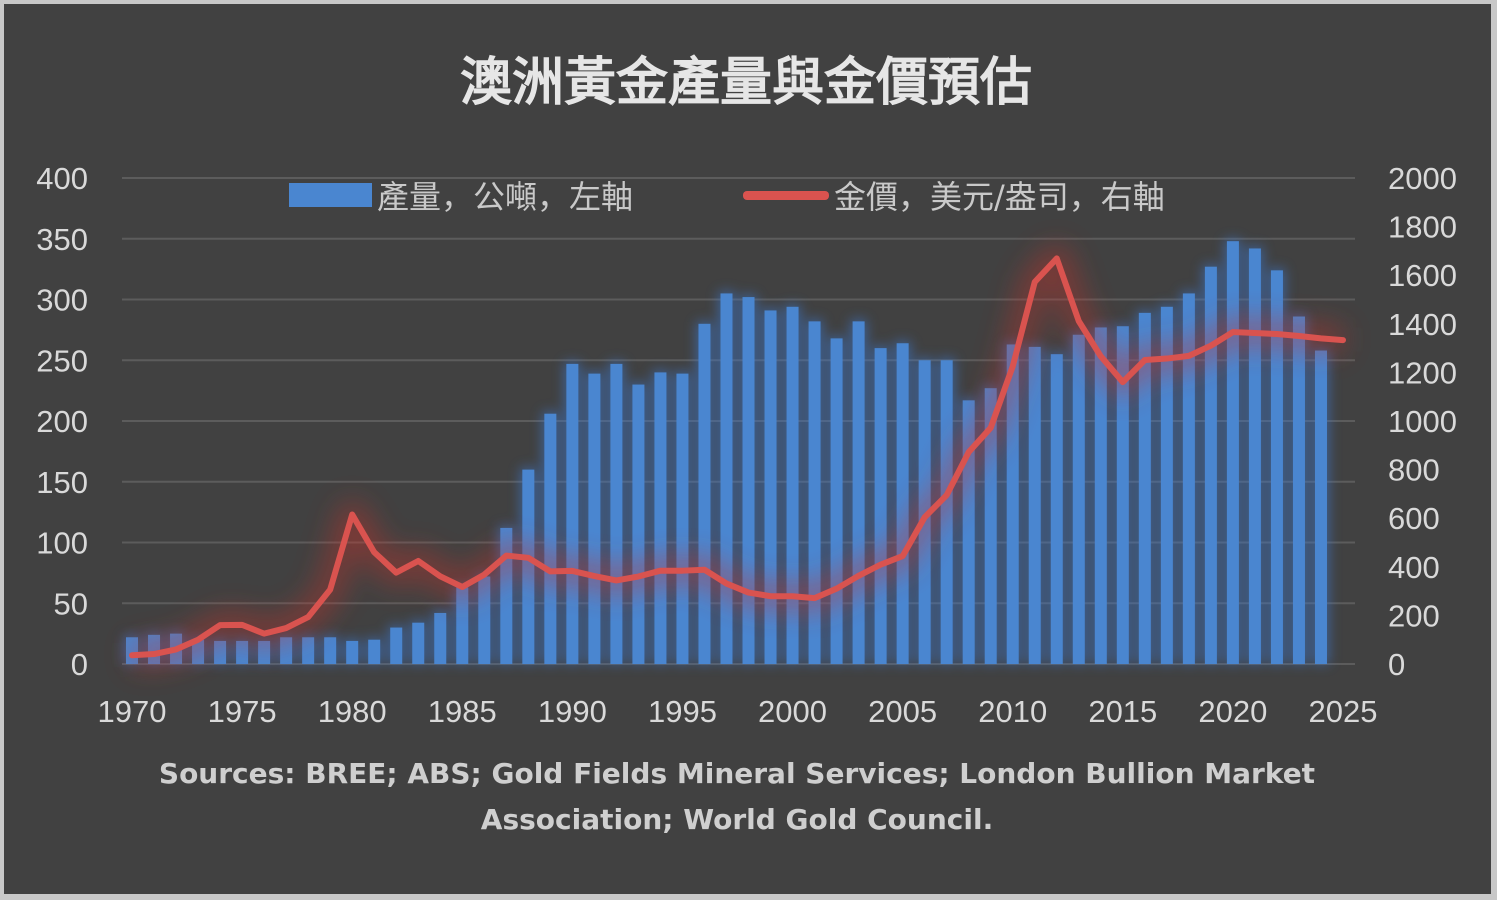  I want to click on legend-bar-label: 產量，公噸，左軸, so click(505, 197).